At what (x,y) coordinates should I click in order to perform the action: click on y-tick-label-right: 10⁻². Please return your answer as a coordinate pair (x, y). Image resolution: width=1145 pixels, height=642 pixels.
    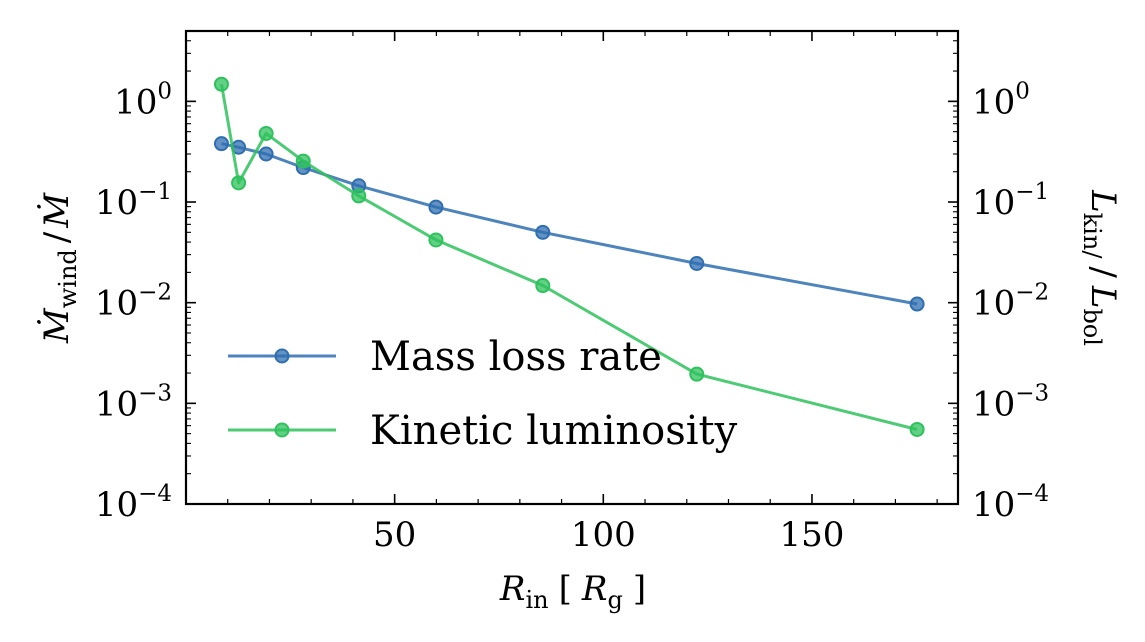
    Looking at the image, I should click on (1010, 302).